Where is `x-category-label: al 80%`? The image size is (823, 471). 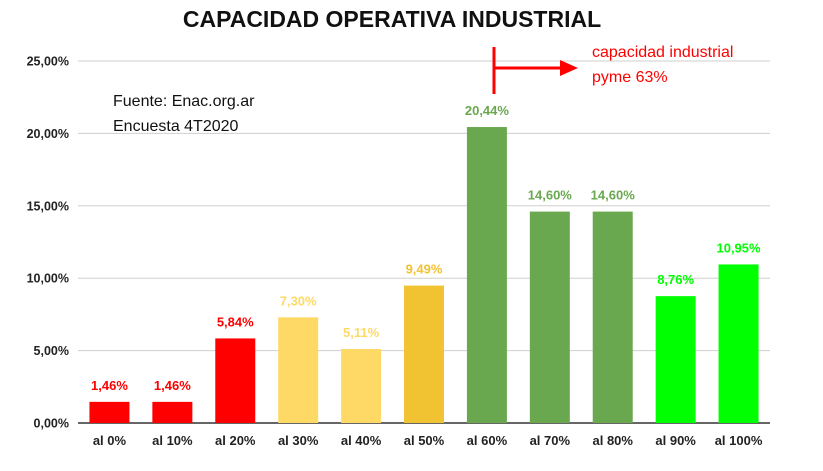 x-category-label: al 80% is located at coordinates (612, 440).